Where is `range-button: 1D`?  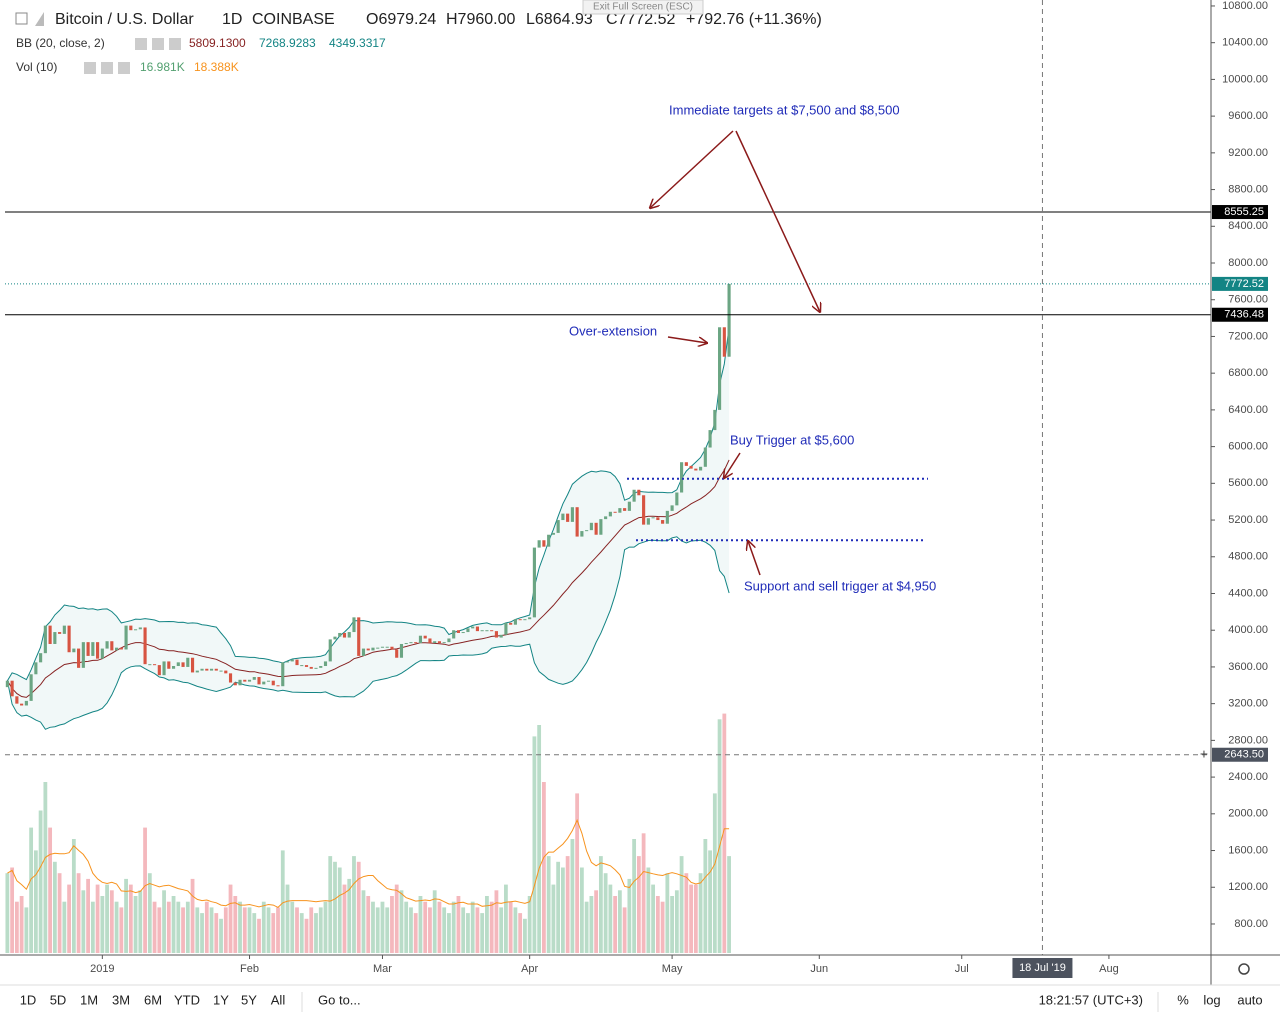 range-button: 1D is located at coordinates (28, 999).